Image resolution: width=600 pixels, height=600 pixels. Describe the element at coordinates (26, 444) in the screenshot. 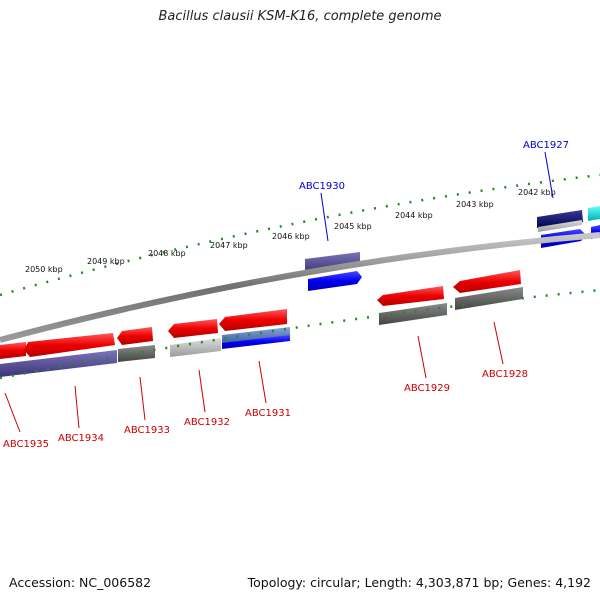

I see `gene-label-abc1935: ABC1935` at that location.